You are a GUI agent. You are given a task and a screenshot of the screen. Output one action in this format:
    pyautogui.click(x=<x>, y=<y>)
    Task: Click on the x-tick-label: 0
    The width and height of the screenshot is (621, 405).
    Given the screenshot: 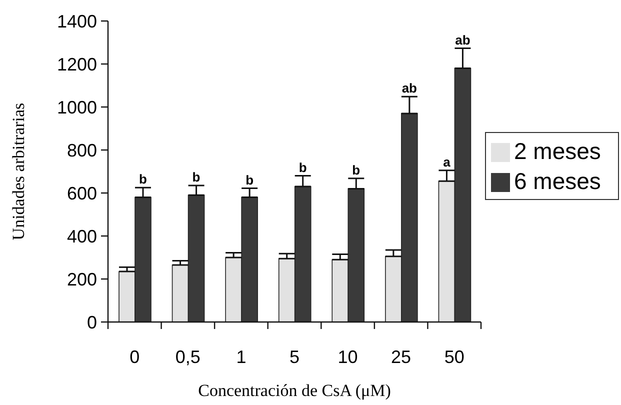 What is the action you would take?
    pyautogui.click(x=135, y=357)
    